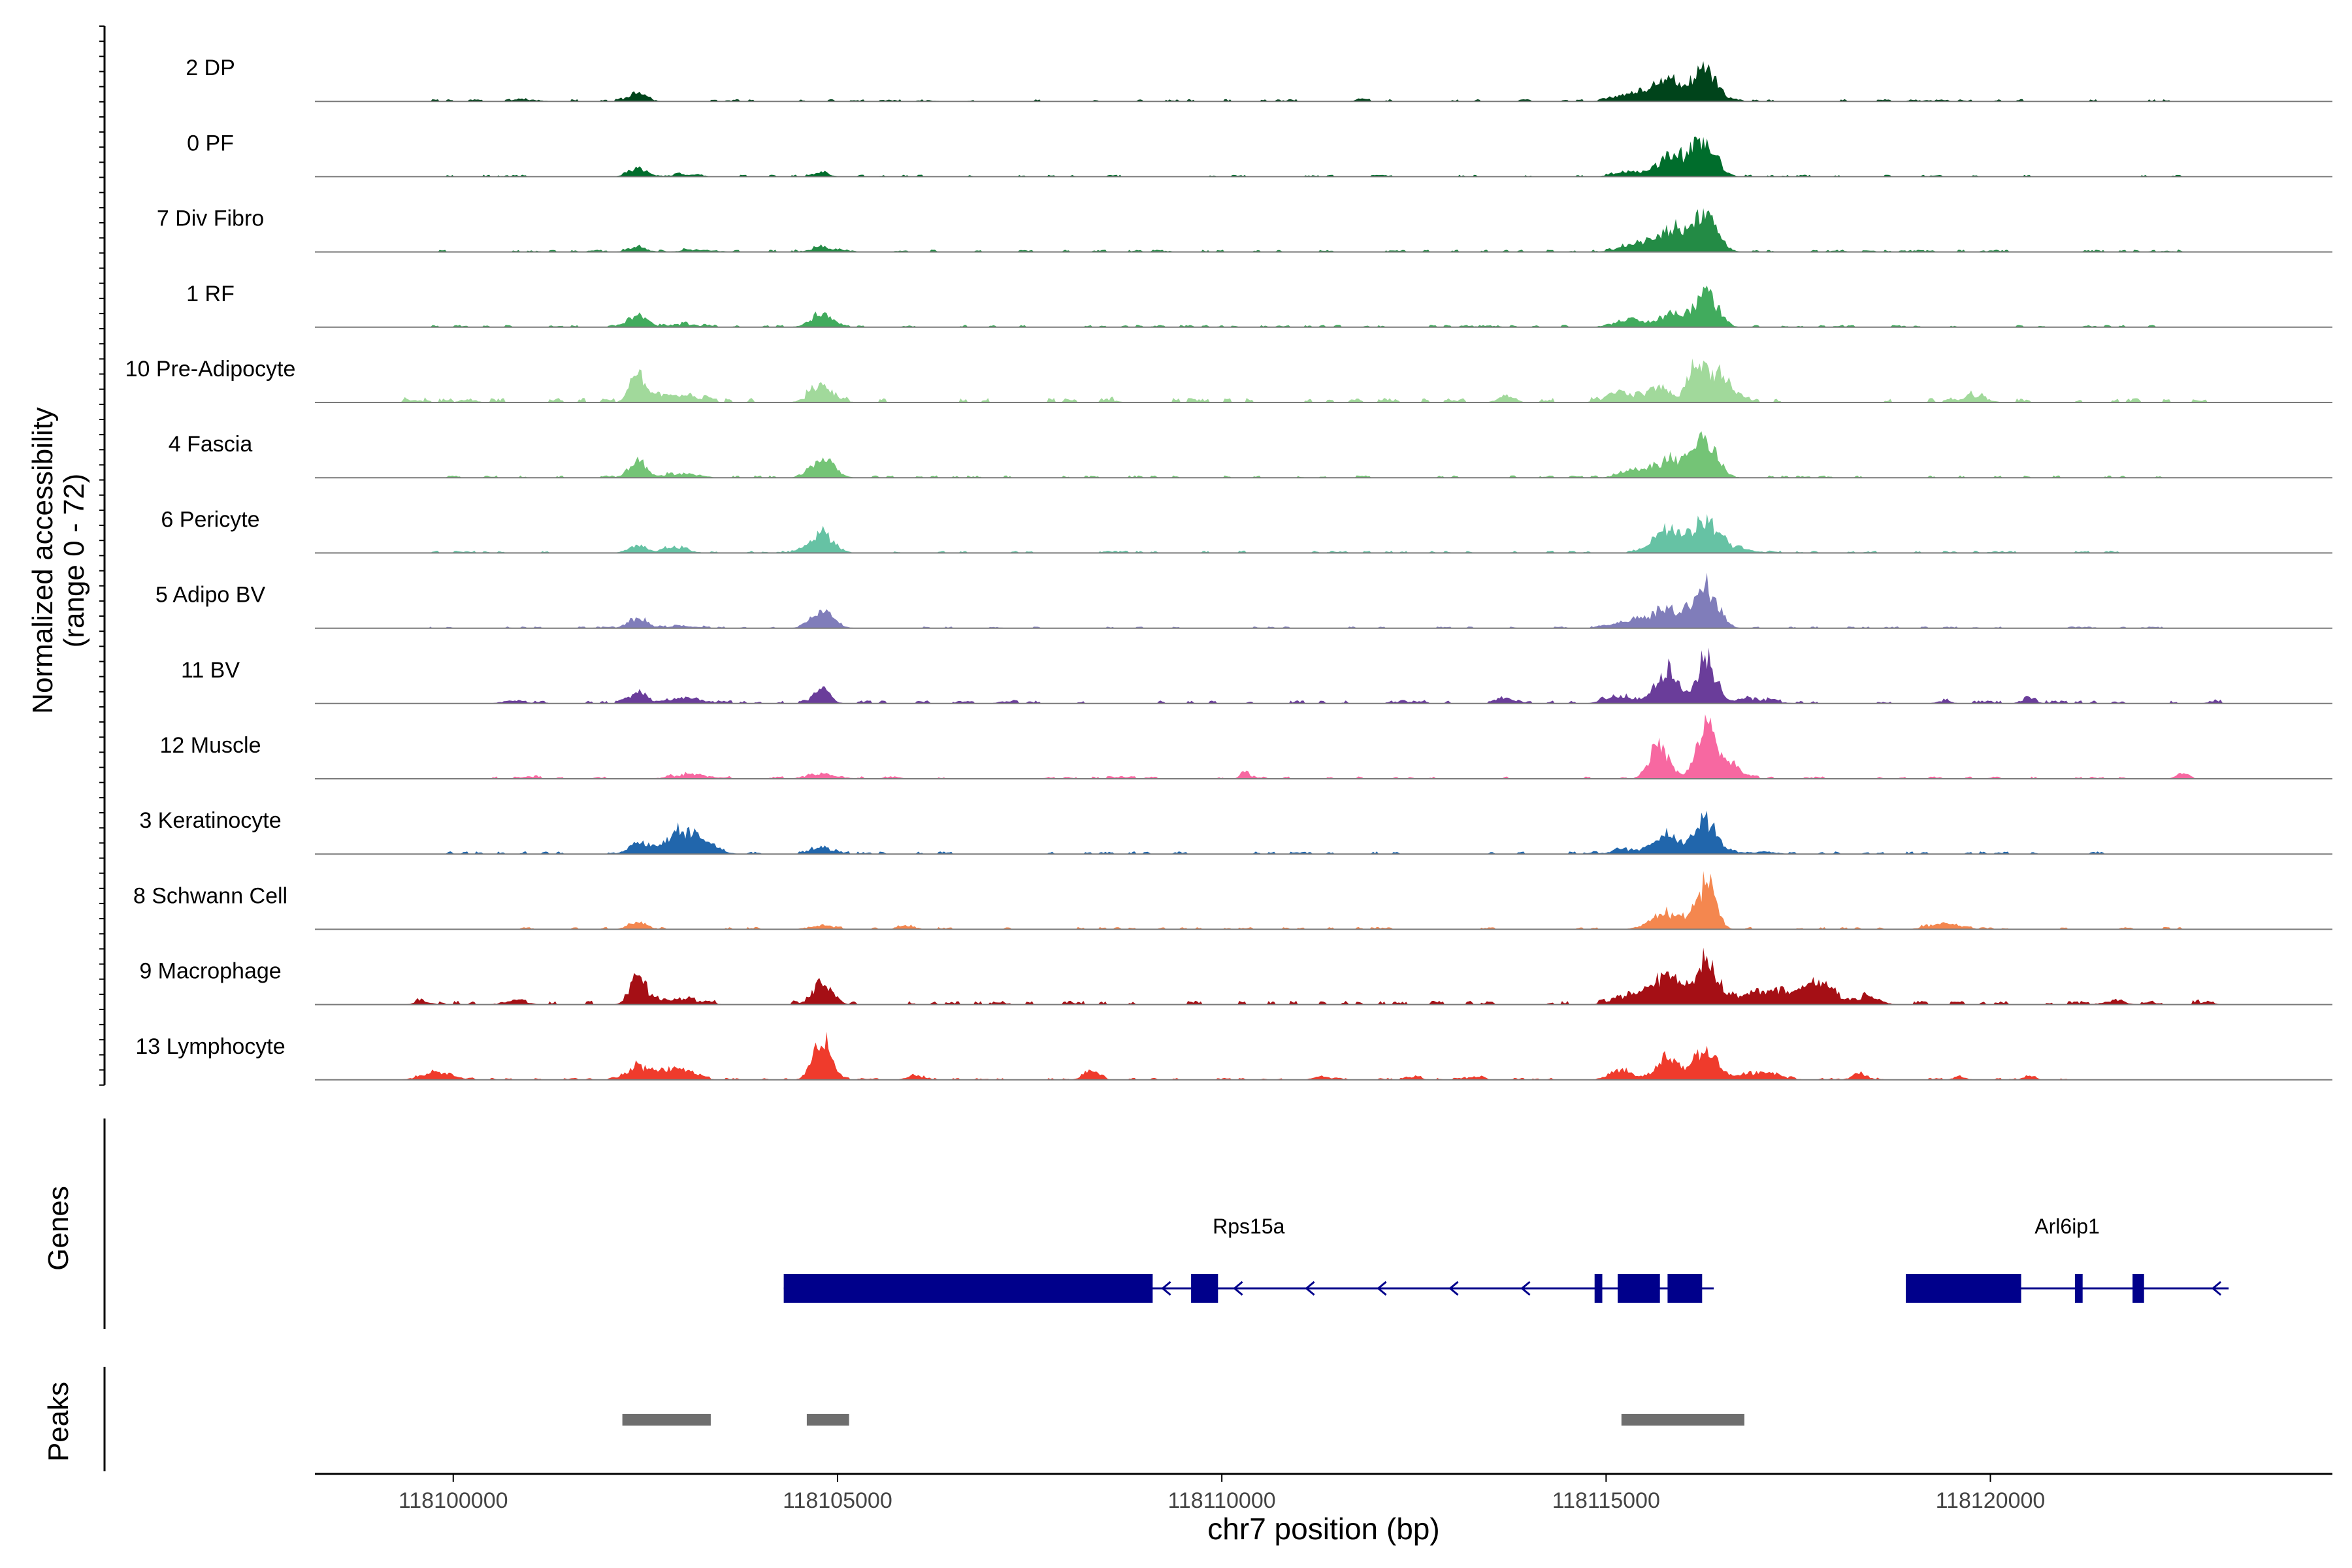 The height and width of the screenshot is (1568, 2352). I want to click on track-3-keratinocyte: 3 Keratinocyte, so click(1235, 831).